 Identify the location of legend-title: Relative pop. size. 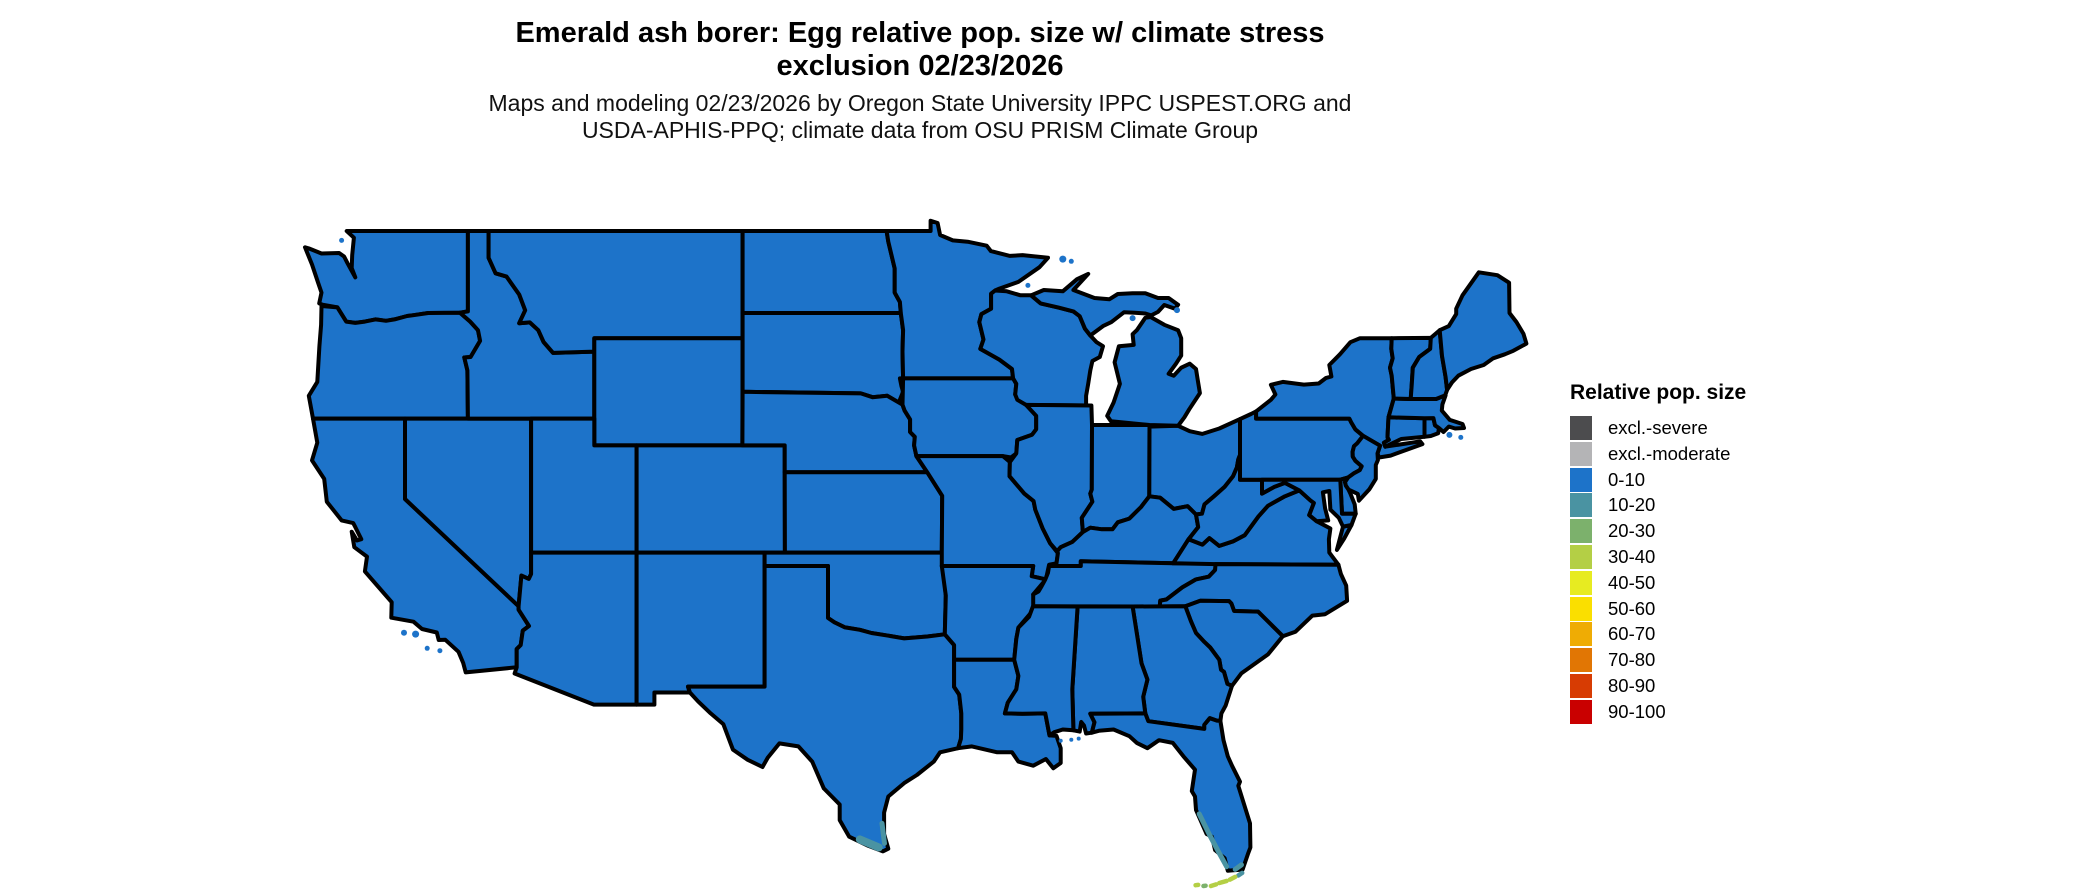
(1658, 392).